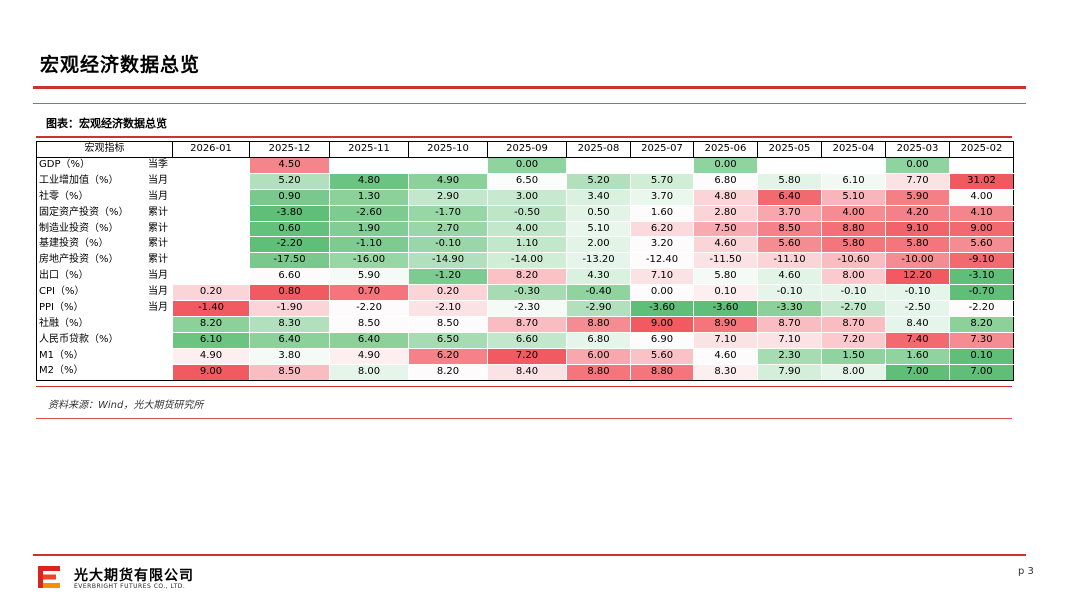  I want to click on value-cell: -2.60, so click(369, 213).